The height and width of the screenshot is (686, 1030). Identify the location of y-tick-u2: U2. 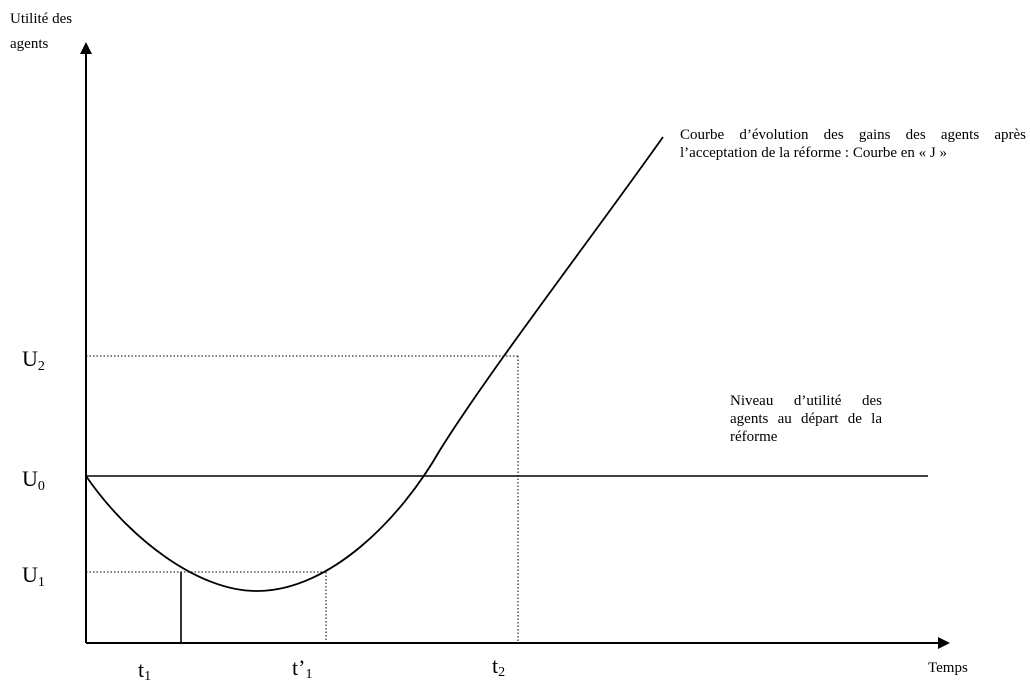
(33, 360).